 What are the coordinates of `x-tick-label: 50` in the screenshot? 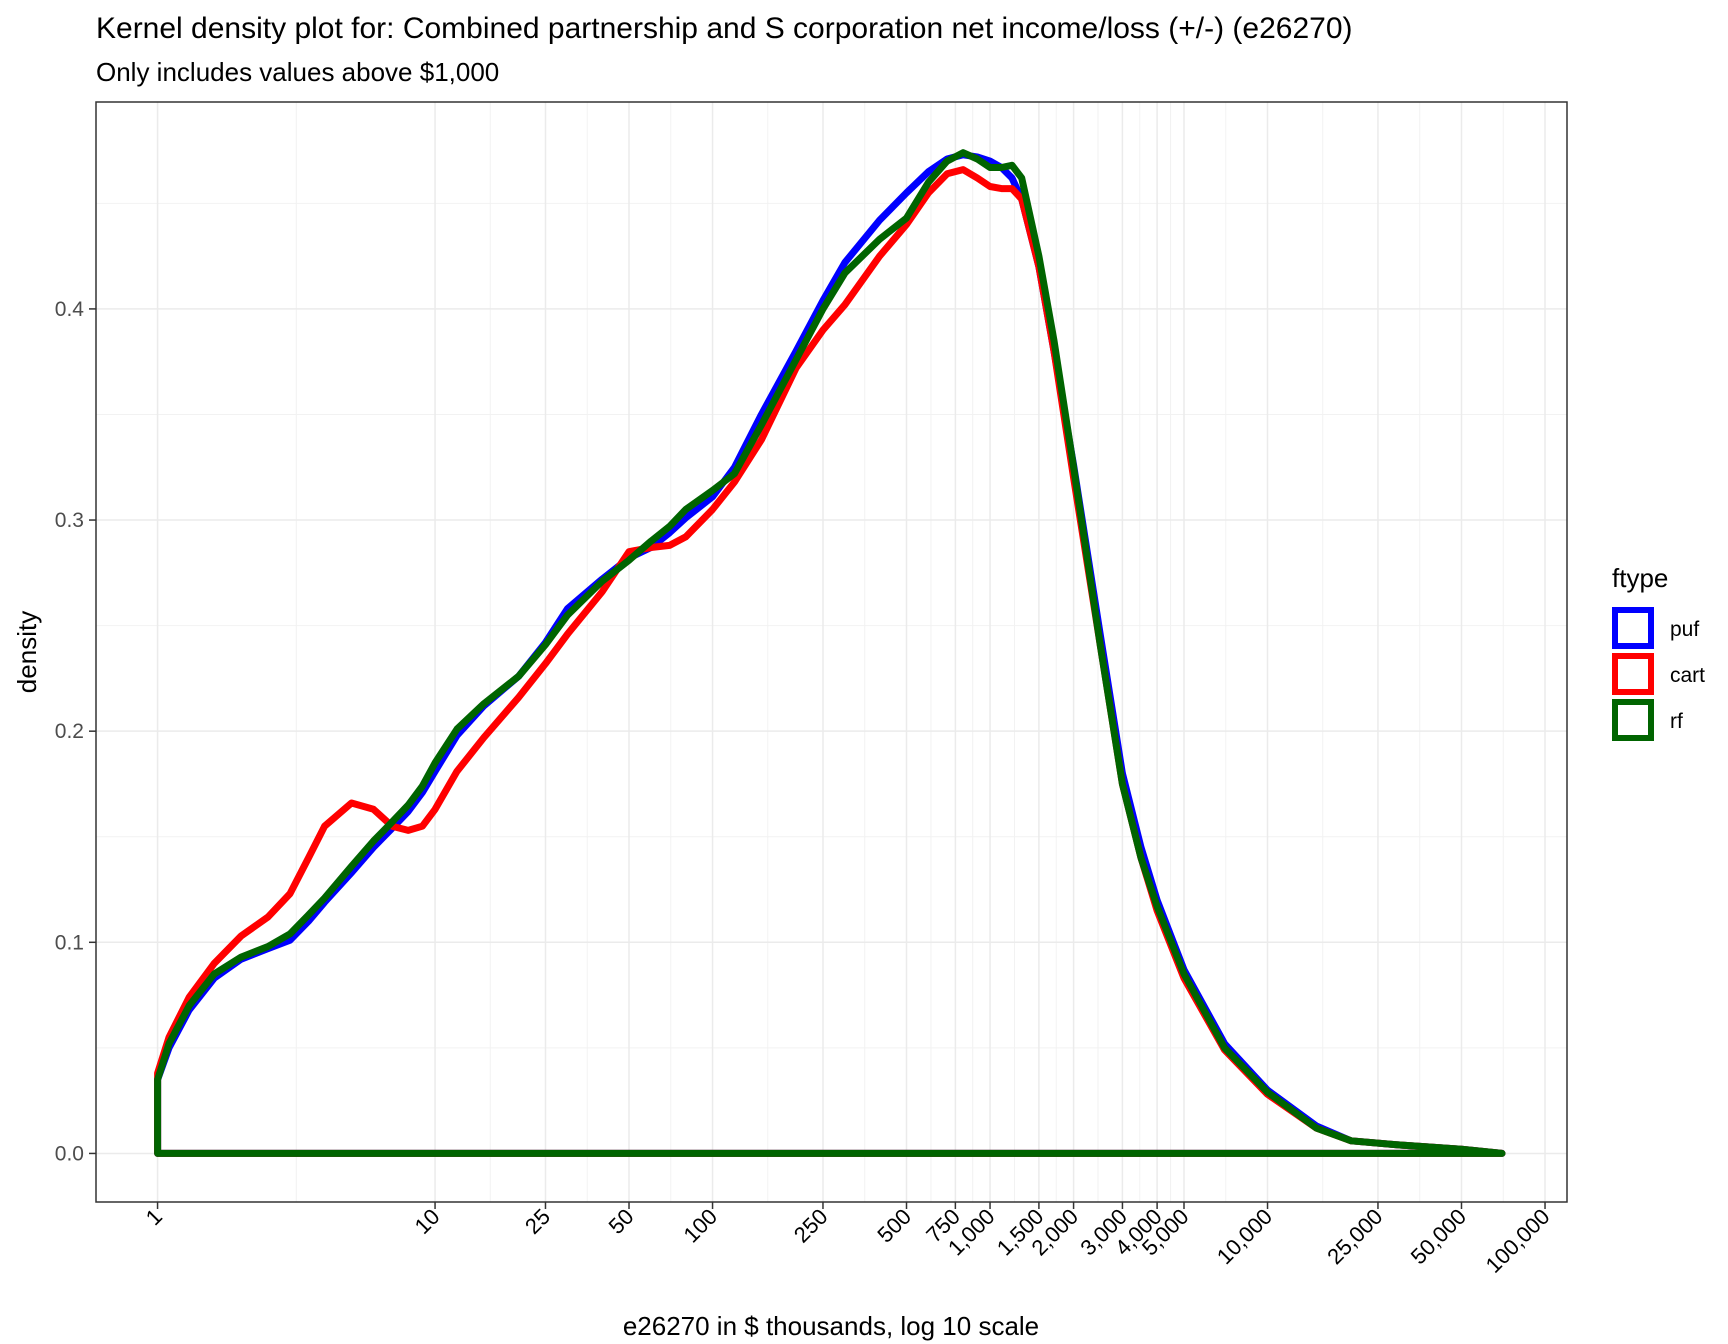 It's located at (621, 1221).